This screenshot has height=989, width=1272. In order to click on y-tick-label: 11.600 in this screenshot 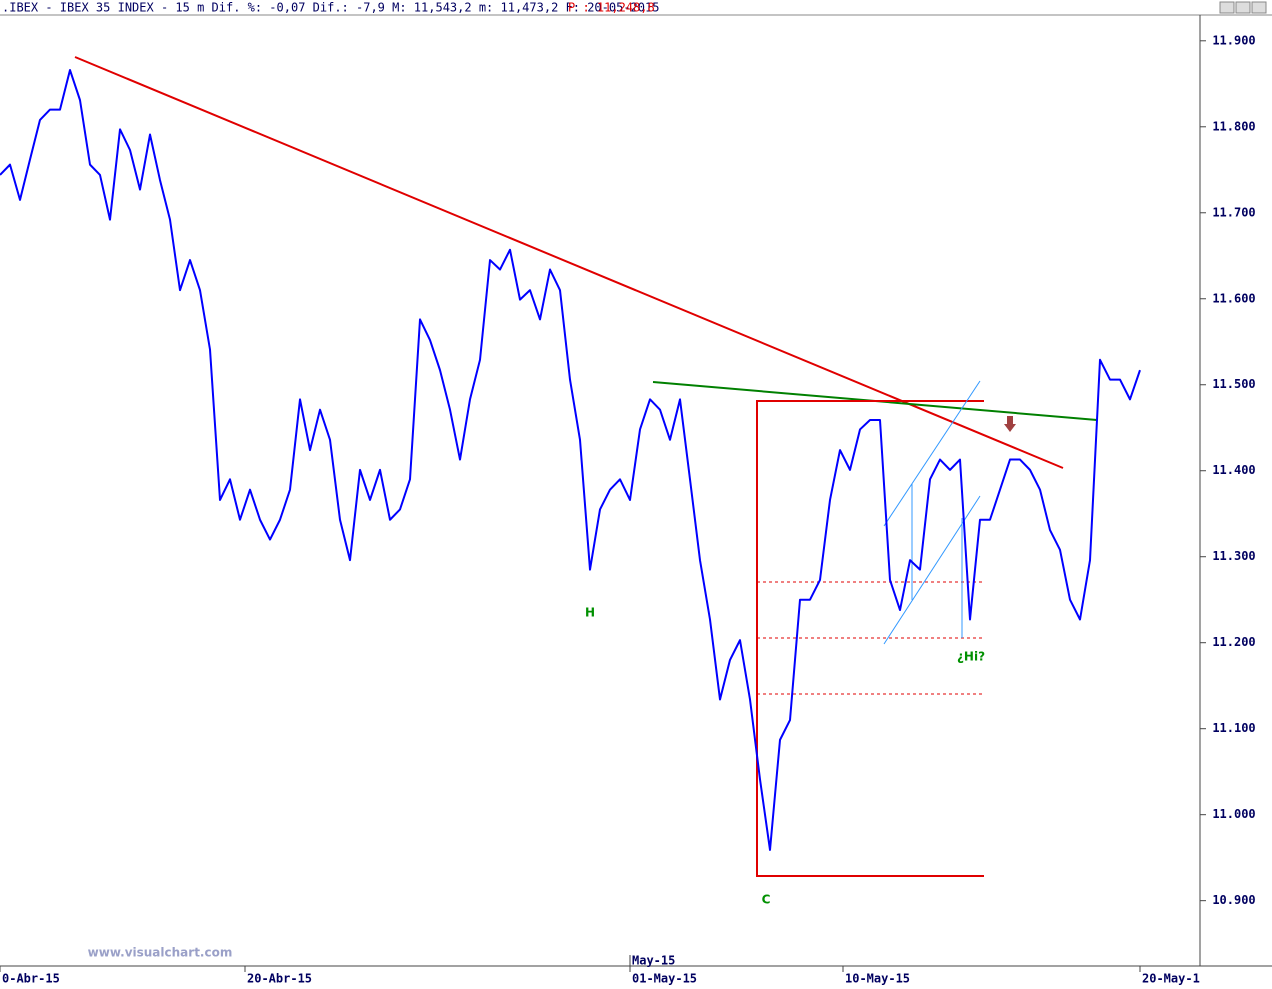, I will do `click(1233, 298)`.